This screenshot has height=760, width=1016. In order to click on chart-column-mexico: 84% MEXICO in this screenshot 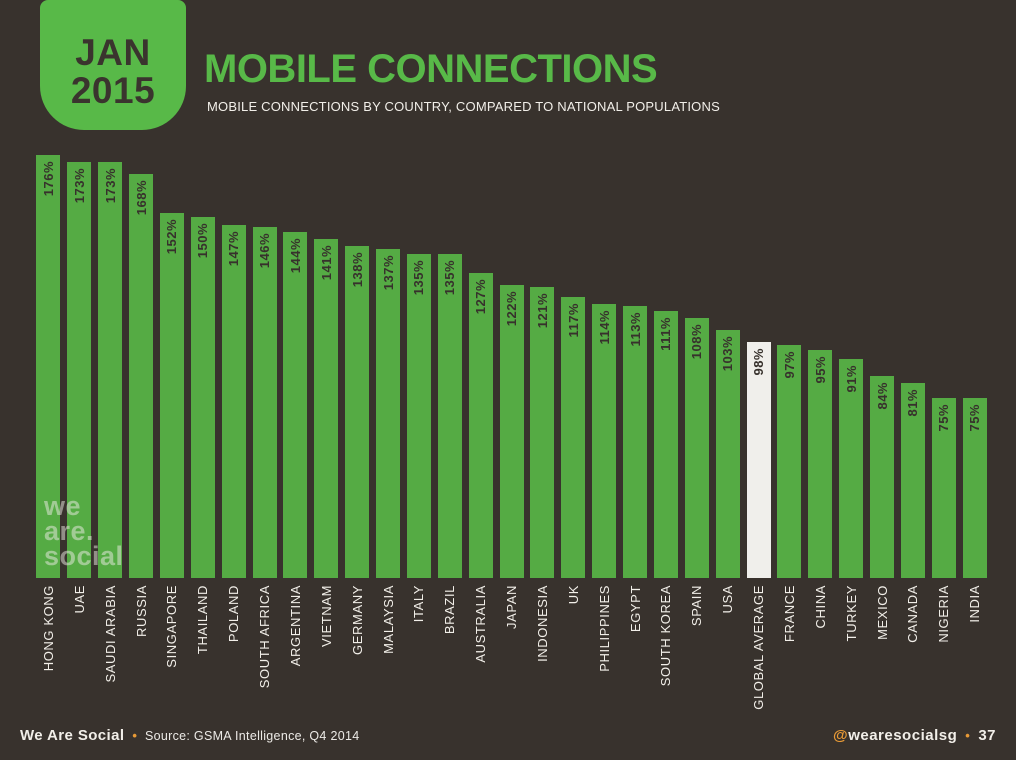, I will do `click(882, 431)`.